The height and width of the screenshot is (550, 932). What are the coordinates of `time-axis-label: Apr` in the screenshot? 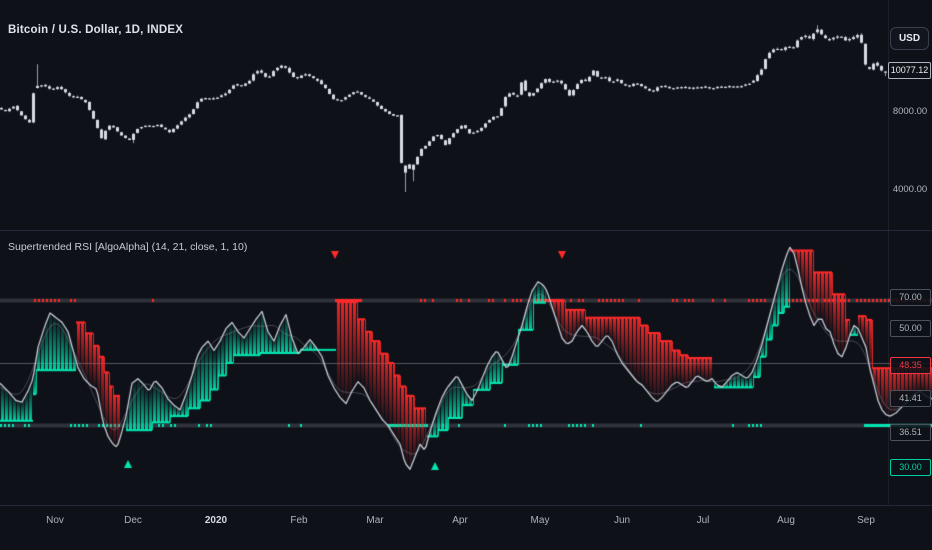 It's located at (460, 520).